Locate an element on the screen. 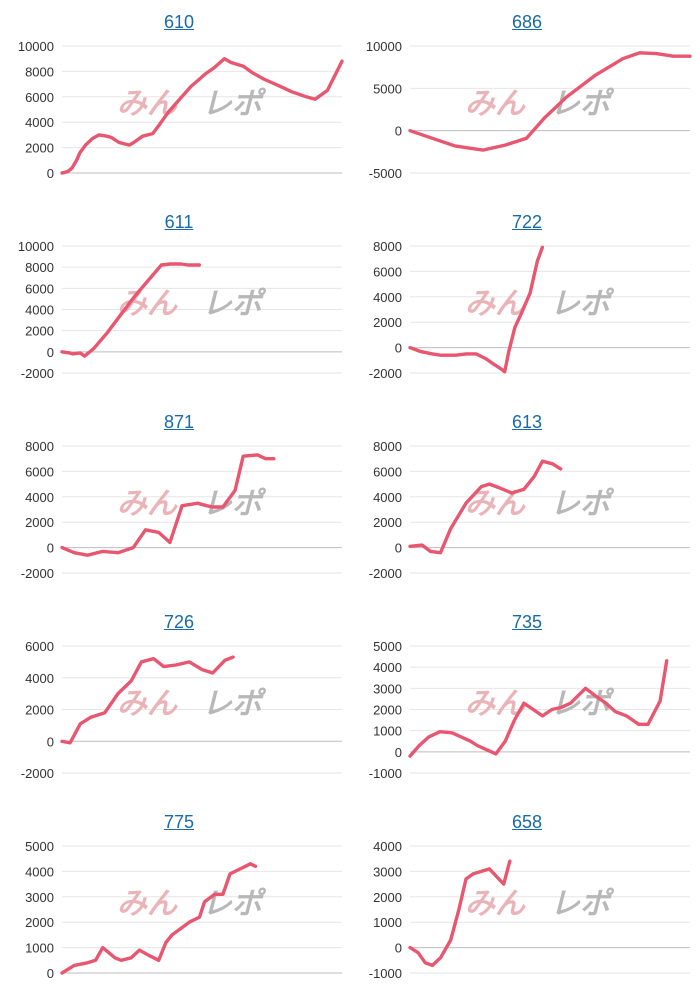 The image size is (700, 1000). chart-panel-722: 722 8000 6000 4000 2000 0 -2000 みん レポ is located at coordinates (526, 300).